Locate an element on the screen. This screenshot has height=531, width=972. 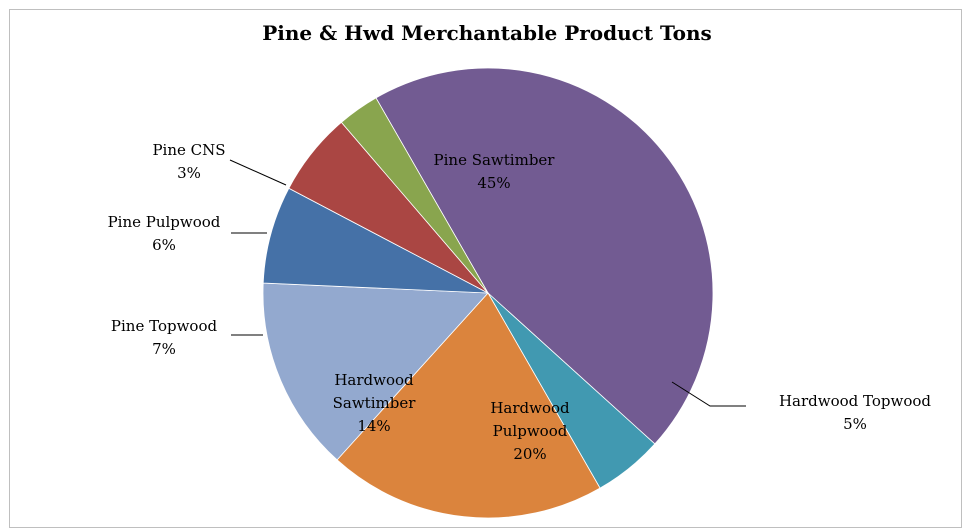
data-label-pine-topwood: Pine Topwood 7% is located at coordinates (164, 337).